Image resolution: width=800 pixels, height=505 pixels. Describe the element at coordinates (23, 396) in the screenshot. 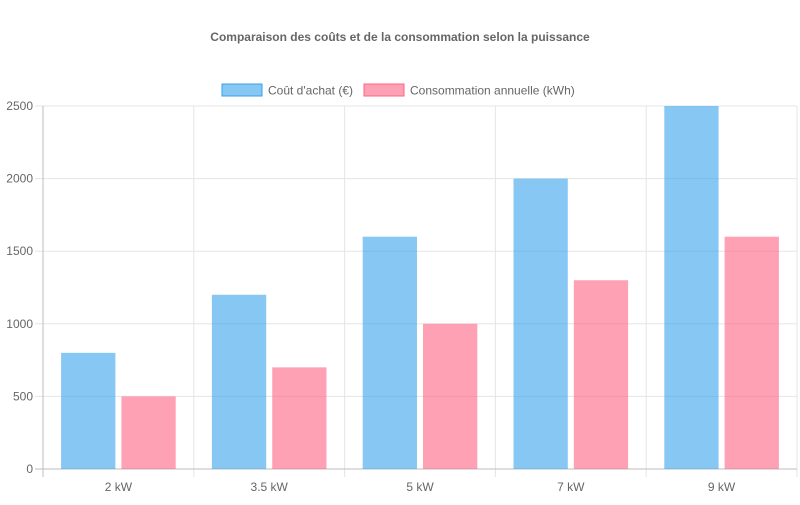

I see `y-tick-label: 500` at that location.